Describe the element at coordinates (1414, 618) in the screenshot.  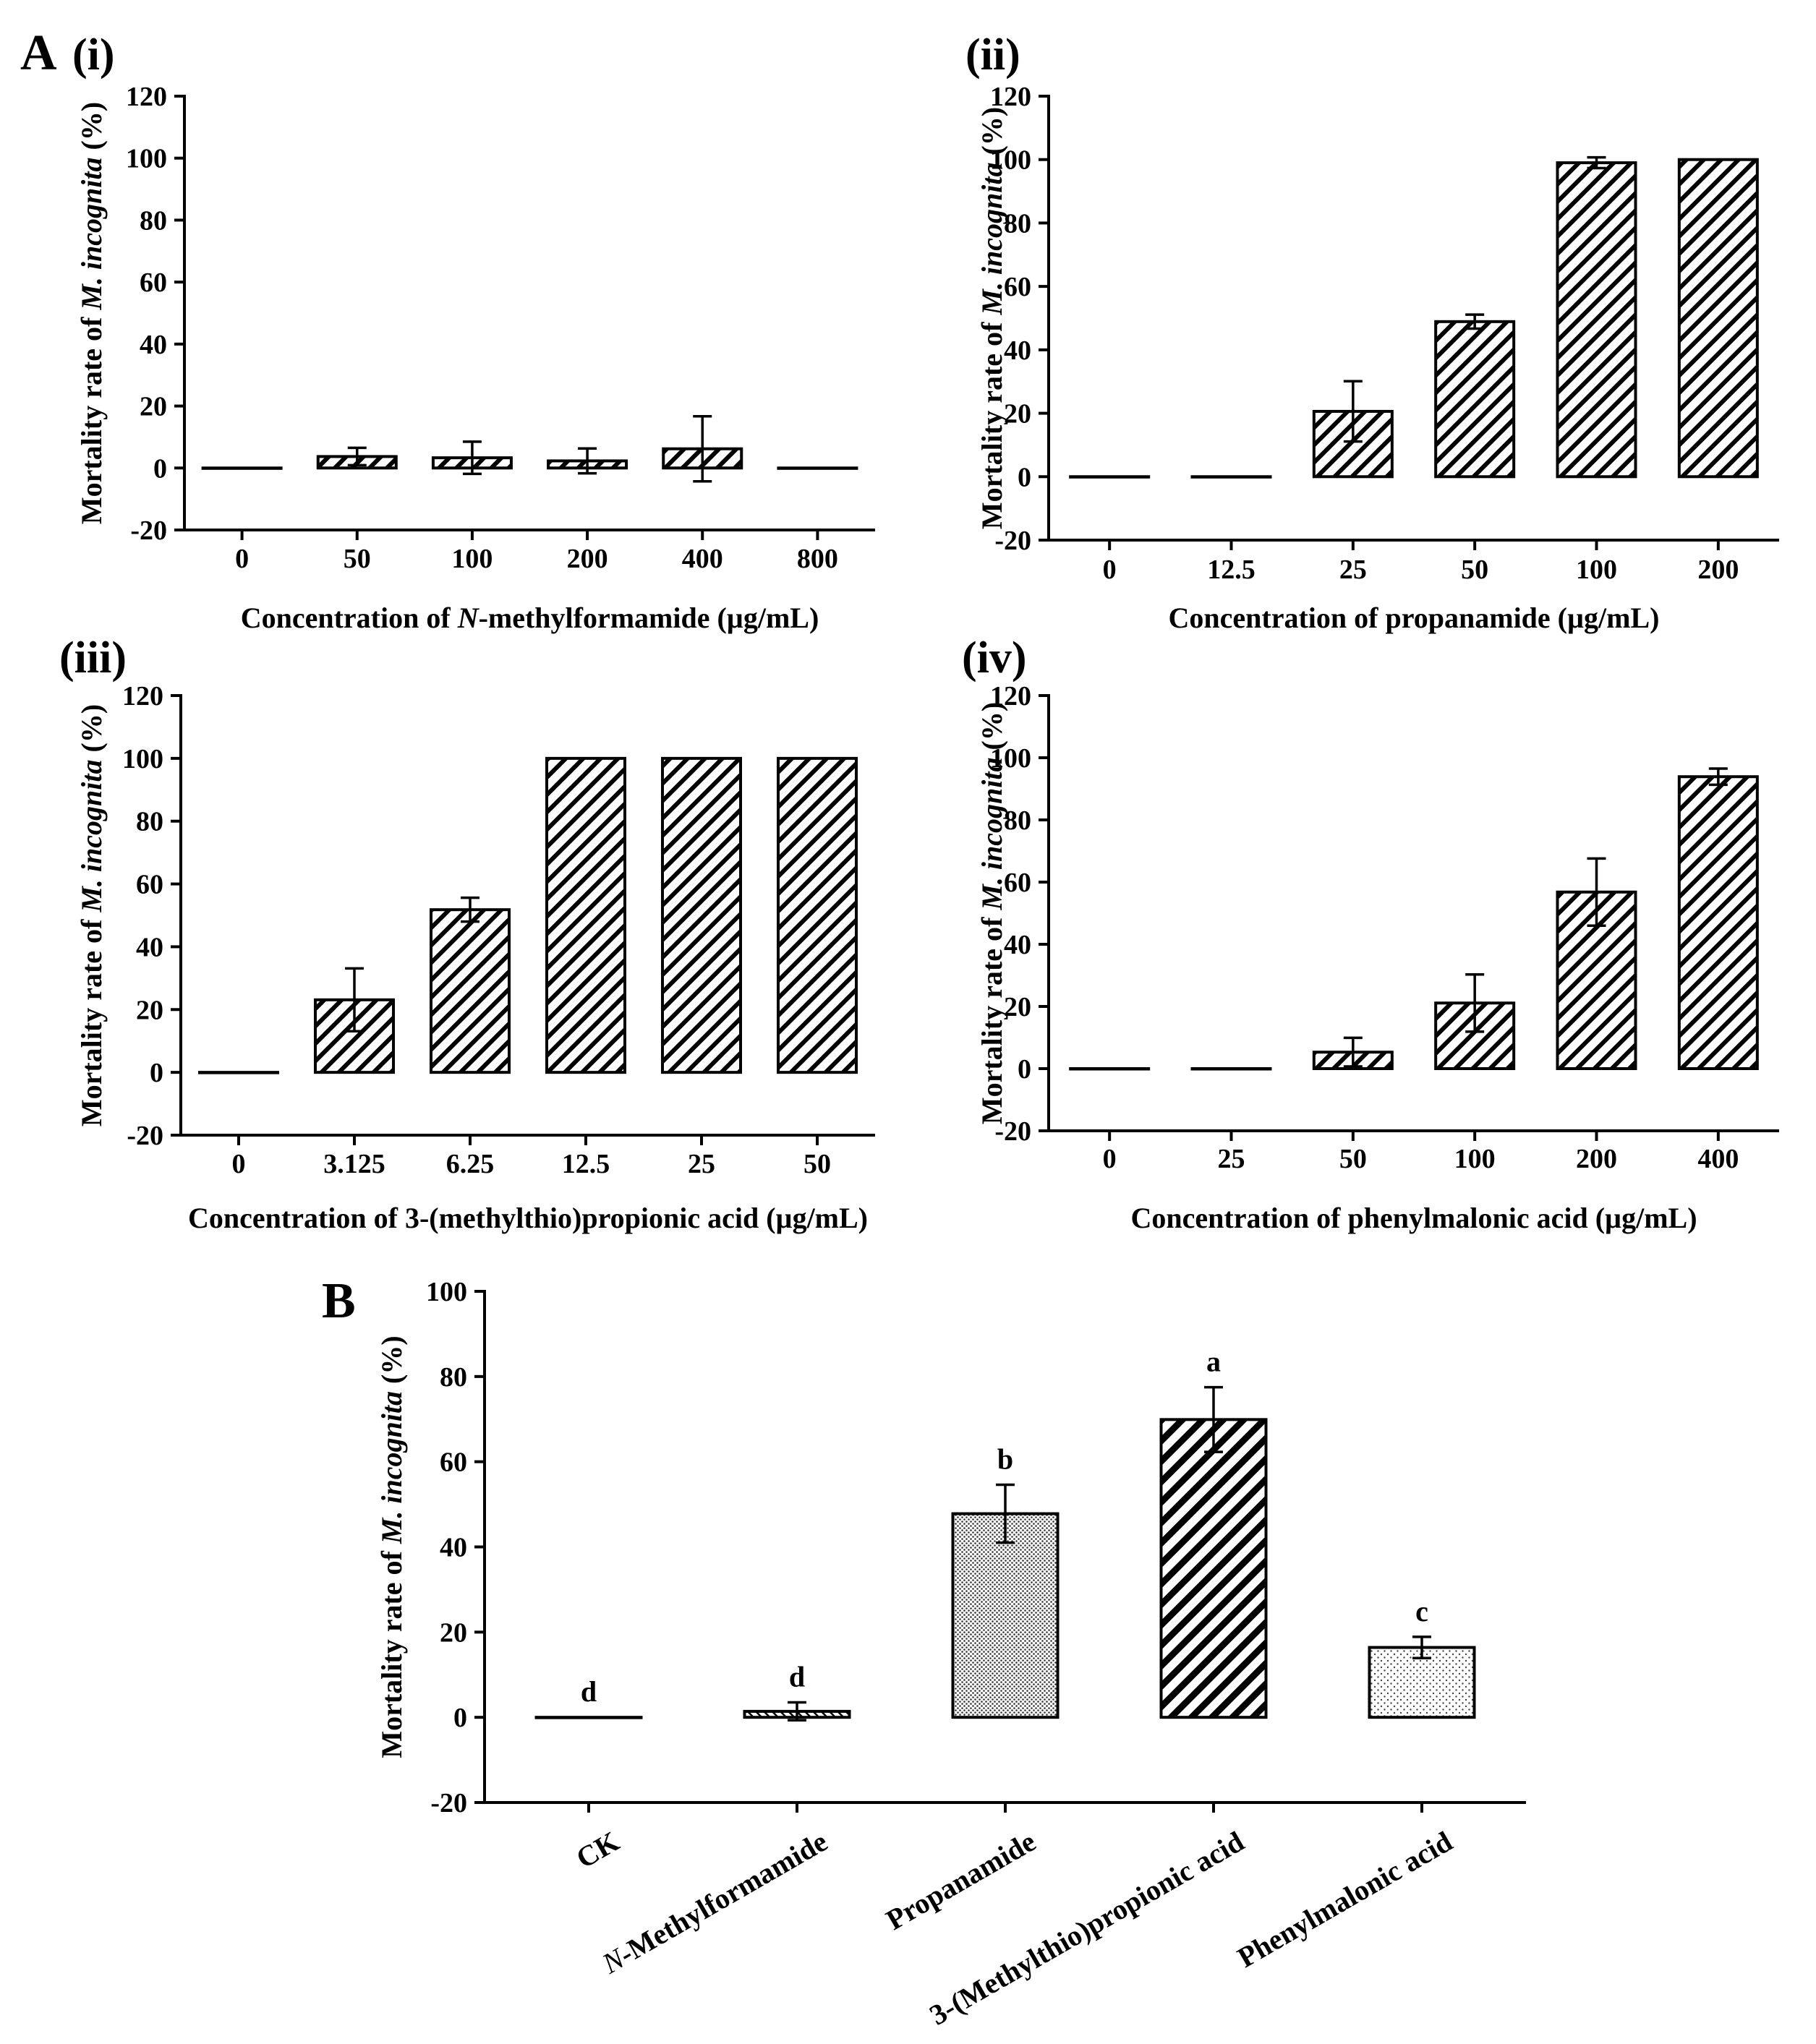
I see `x-axis-label: Concentration of propanamide (µg/mL)` at that location.